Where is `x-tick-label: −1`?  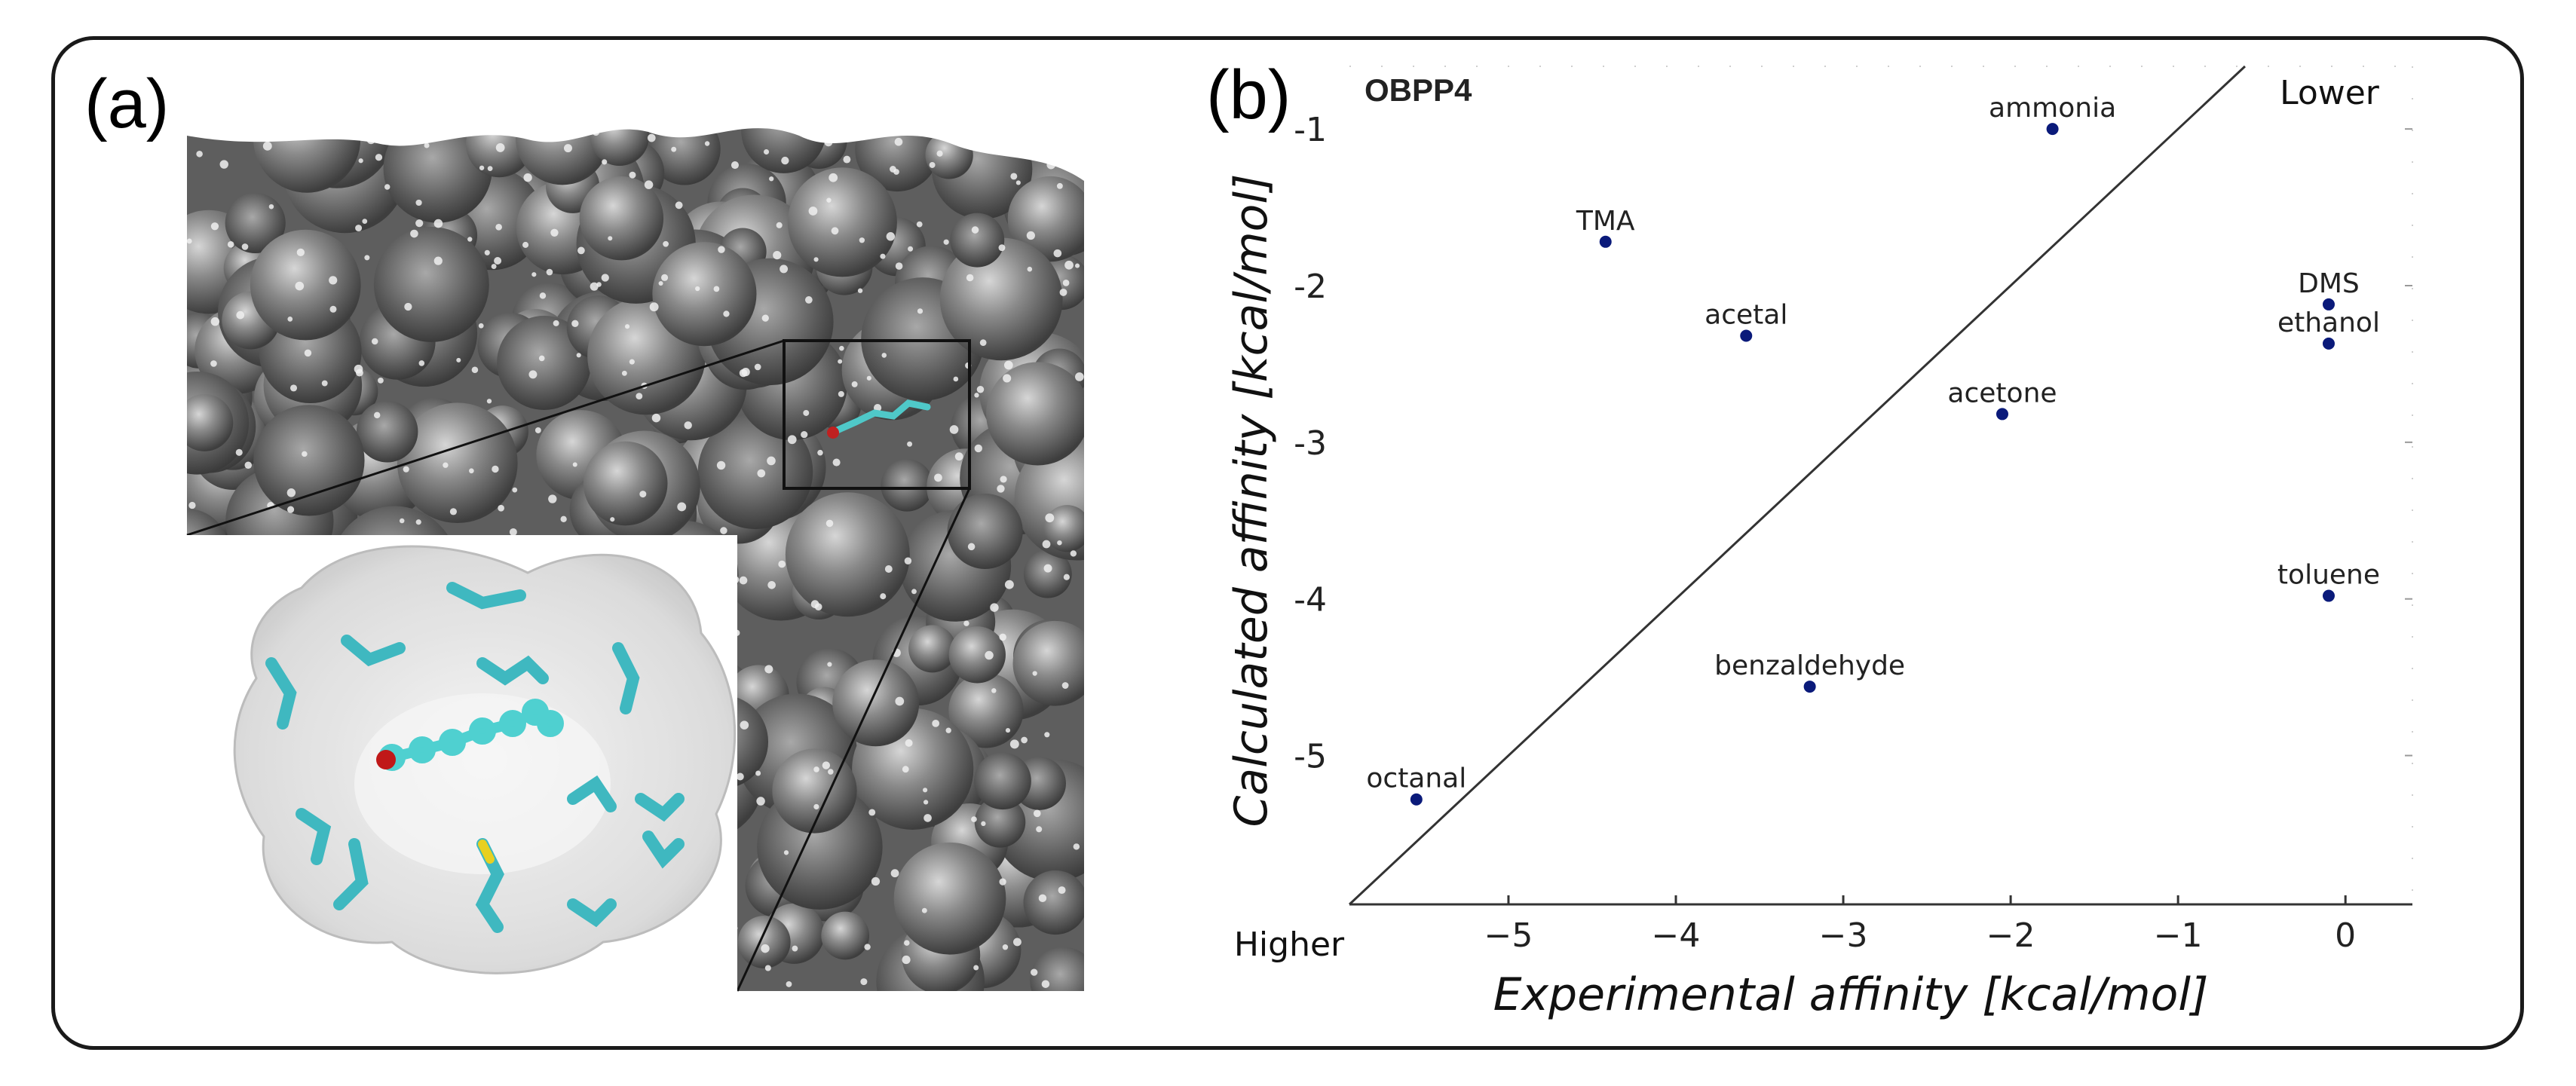 x-tick-label: −1 is located at coordinates (2178, 935).